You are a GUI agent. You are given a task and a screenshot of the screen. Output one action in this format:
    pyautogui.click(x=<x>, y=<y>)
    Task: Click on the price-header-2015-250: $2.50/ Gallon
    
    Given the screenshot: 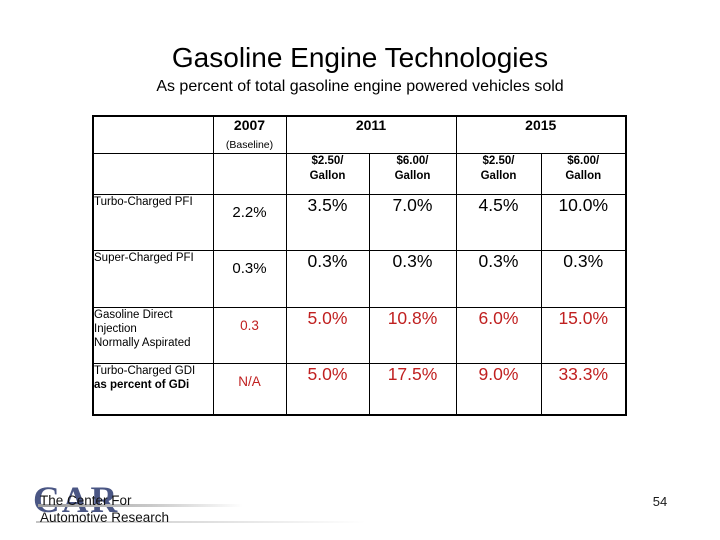 What is the action you would take?
    pyautogui.click(x=498, y=174)
    